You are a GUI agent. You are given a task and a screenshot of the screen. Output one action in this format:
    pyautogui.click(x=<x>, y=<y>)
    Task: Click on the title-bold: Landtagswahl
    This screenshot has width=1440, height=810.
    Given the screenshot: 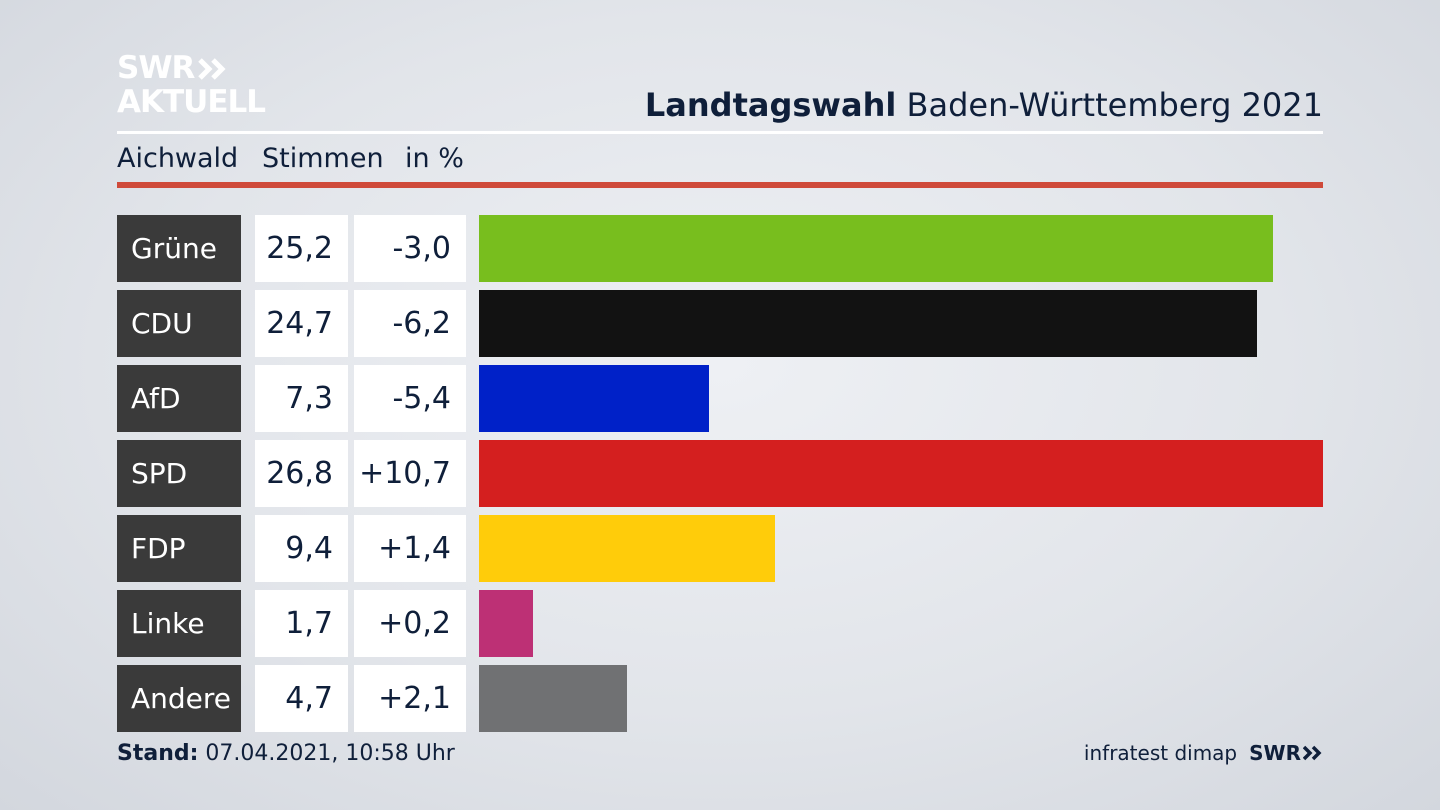 What is the action you would take?
    pyautogui.click(x=770, y=105)
    